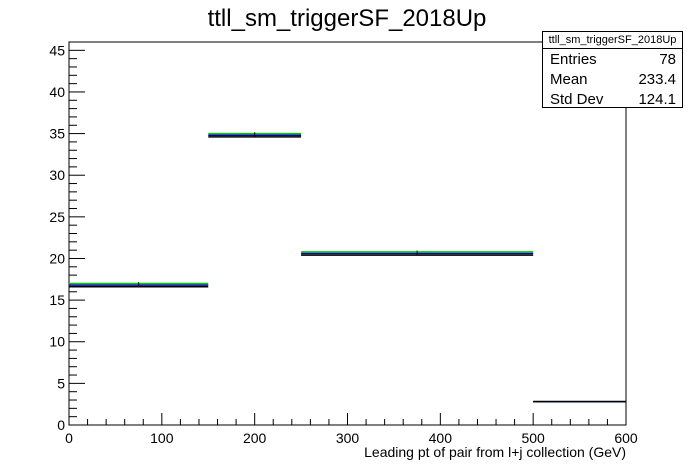 This screenshot has height=472, width=696. Describe the element at coordinates (667, 59) in the screenshot. I see `stats-entries-value: 78` at that location.